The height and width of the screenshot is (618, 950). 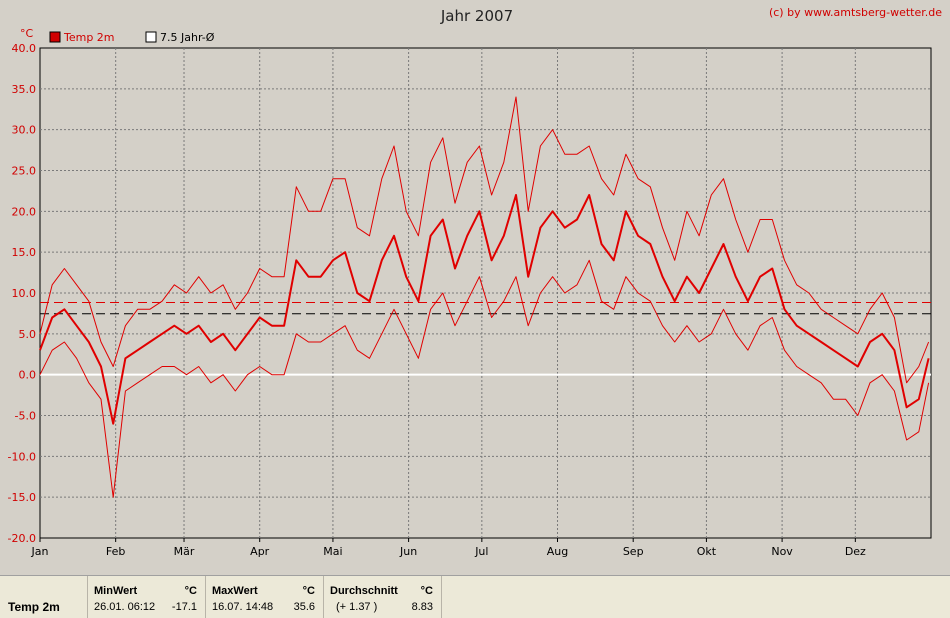 I want to click on x-tick-label: Jul, so click(x=481, y=551).